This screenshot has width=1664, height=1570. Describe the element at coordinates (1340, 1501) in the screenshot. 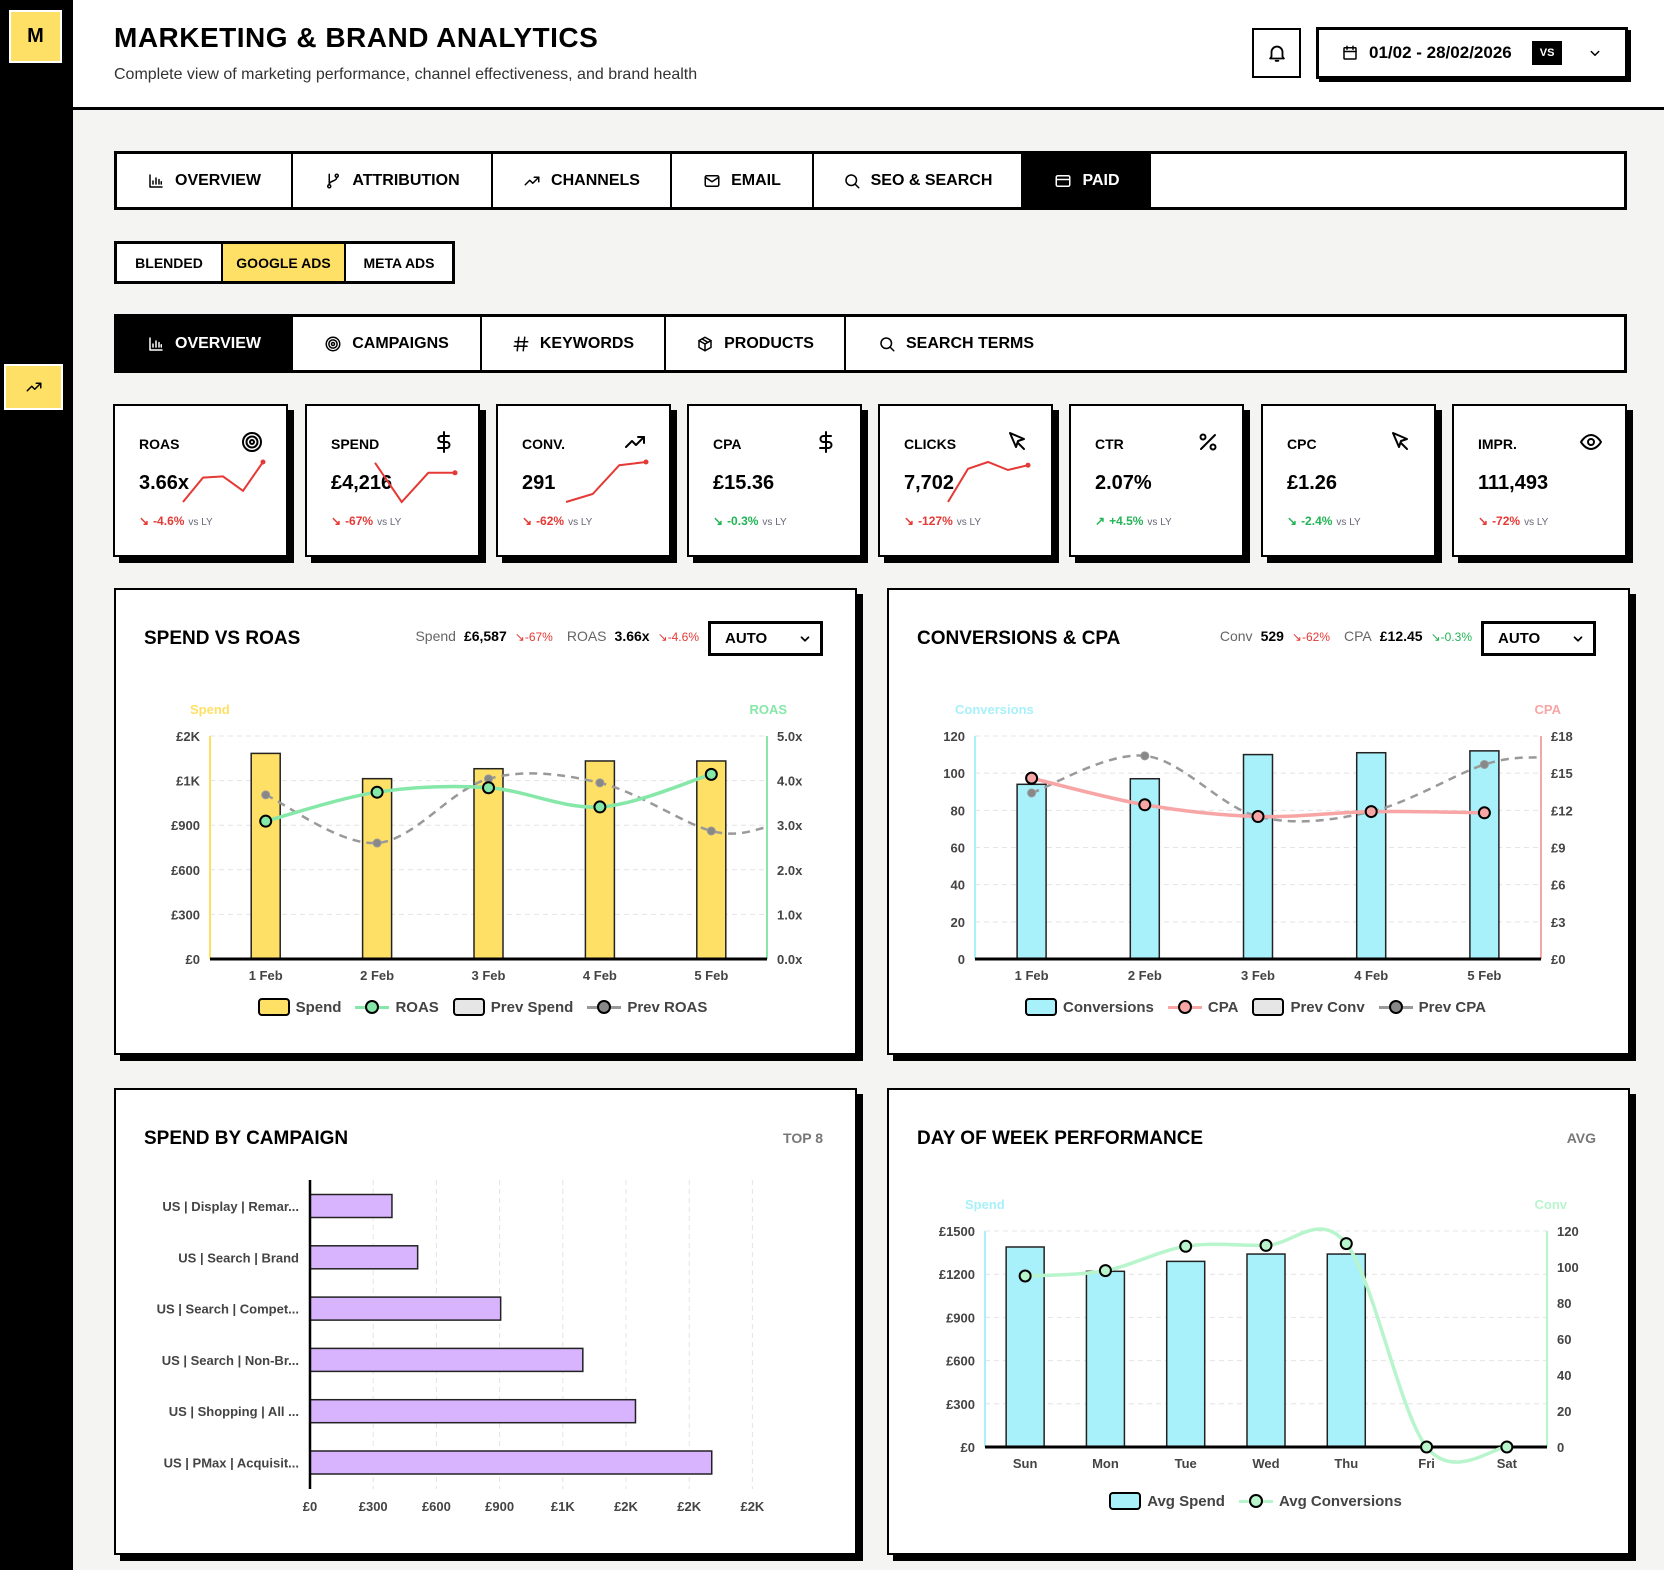

I see `legend-label: Avg Conversions` at that location.